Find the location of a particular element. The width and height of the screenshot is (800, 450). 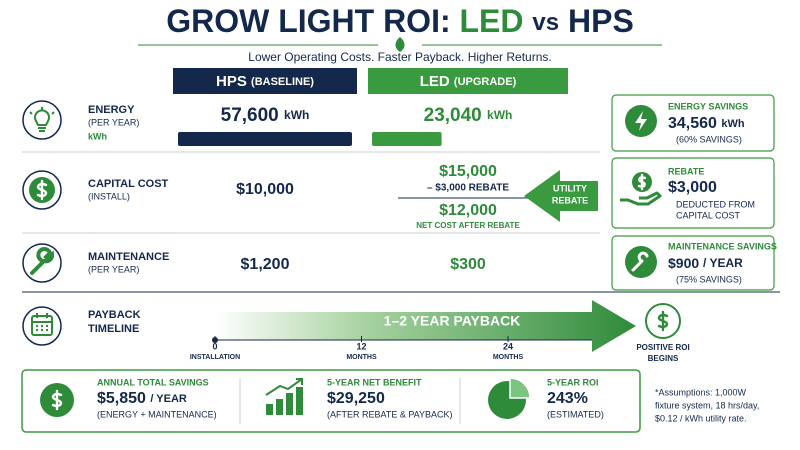

column-name: LED is located at coordinates (435, 81).